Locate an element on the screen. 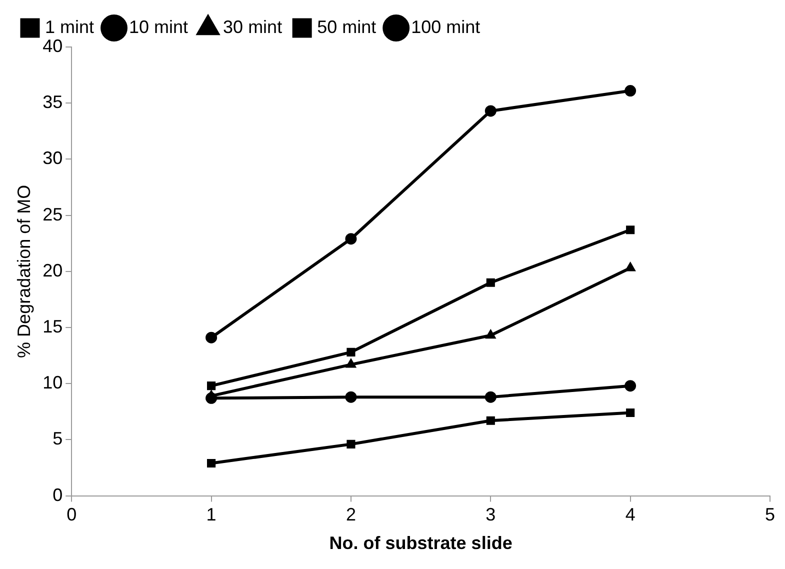  y-tick-label: 30 is located at coordinates (52, 158).